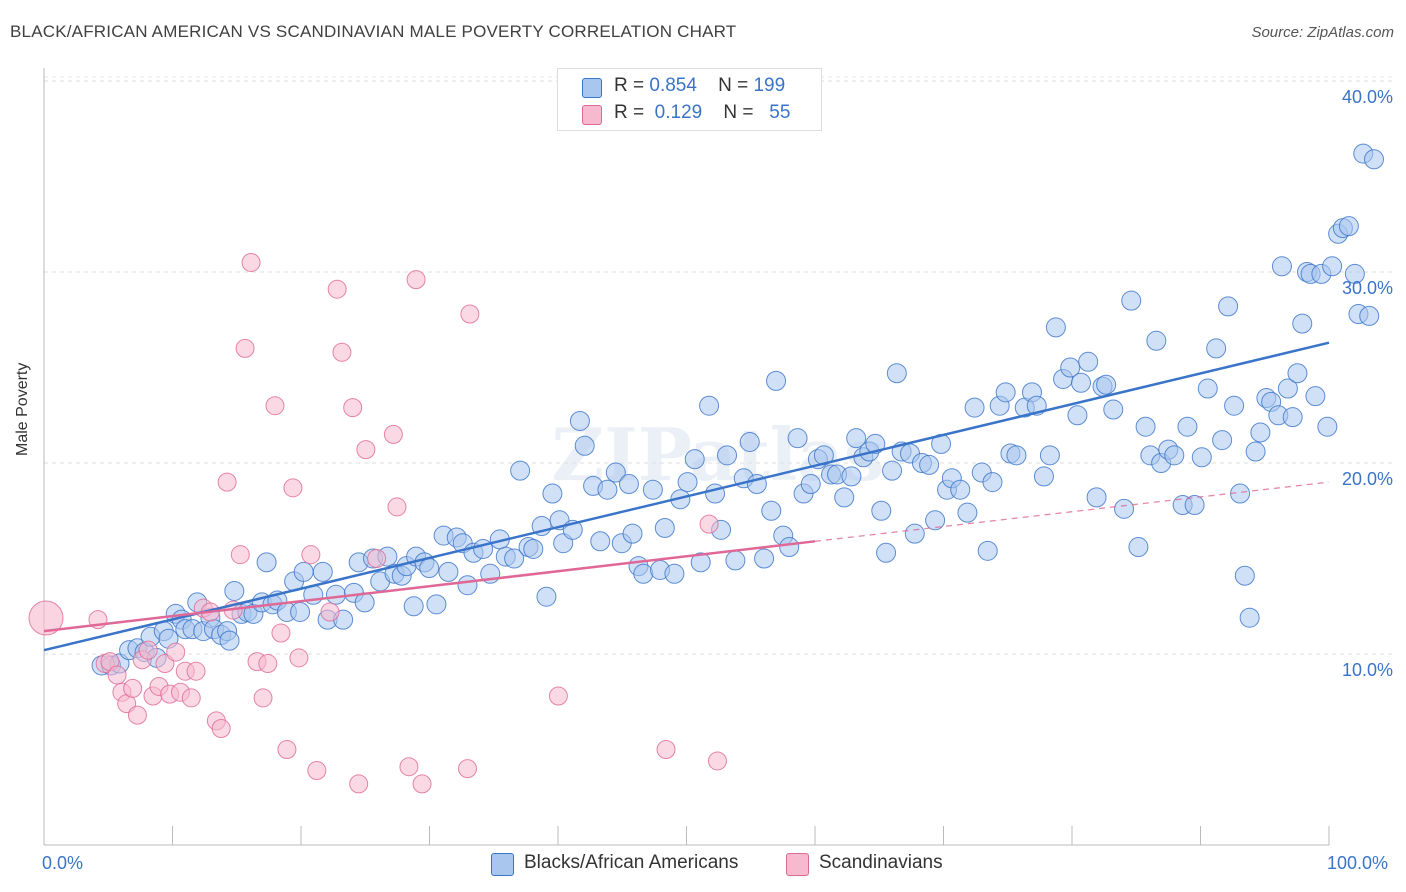 The width and height of the screenshot is (1406, 892). I want to click on r-value: 0.854, so click(673, 85).